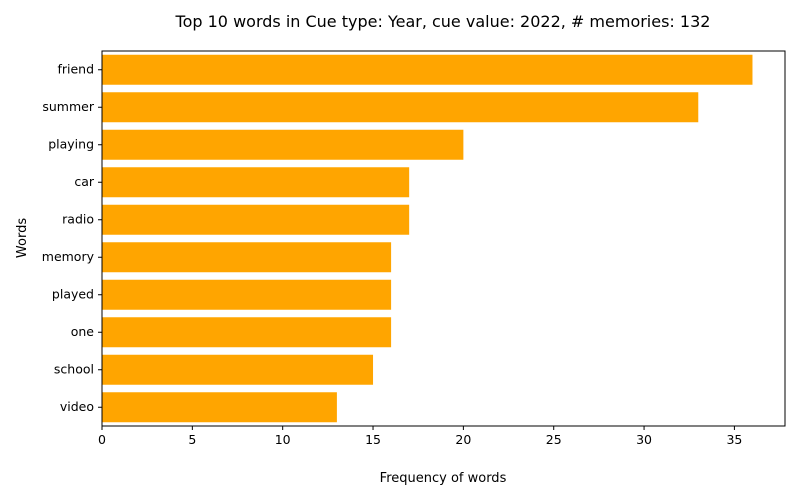 This screenshot has width=800, height=500. Describe the element at coordinates (283, 144) in the screenshot. I see `bar-playing` at that location.